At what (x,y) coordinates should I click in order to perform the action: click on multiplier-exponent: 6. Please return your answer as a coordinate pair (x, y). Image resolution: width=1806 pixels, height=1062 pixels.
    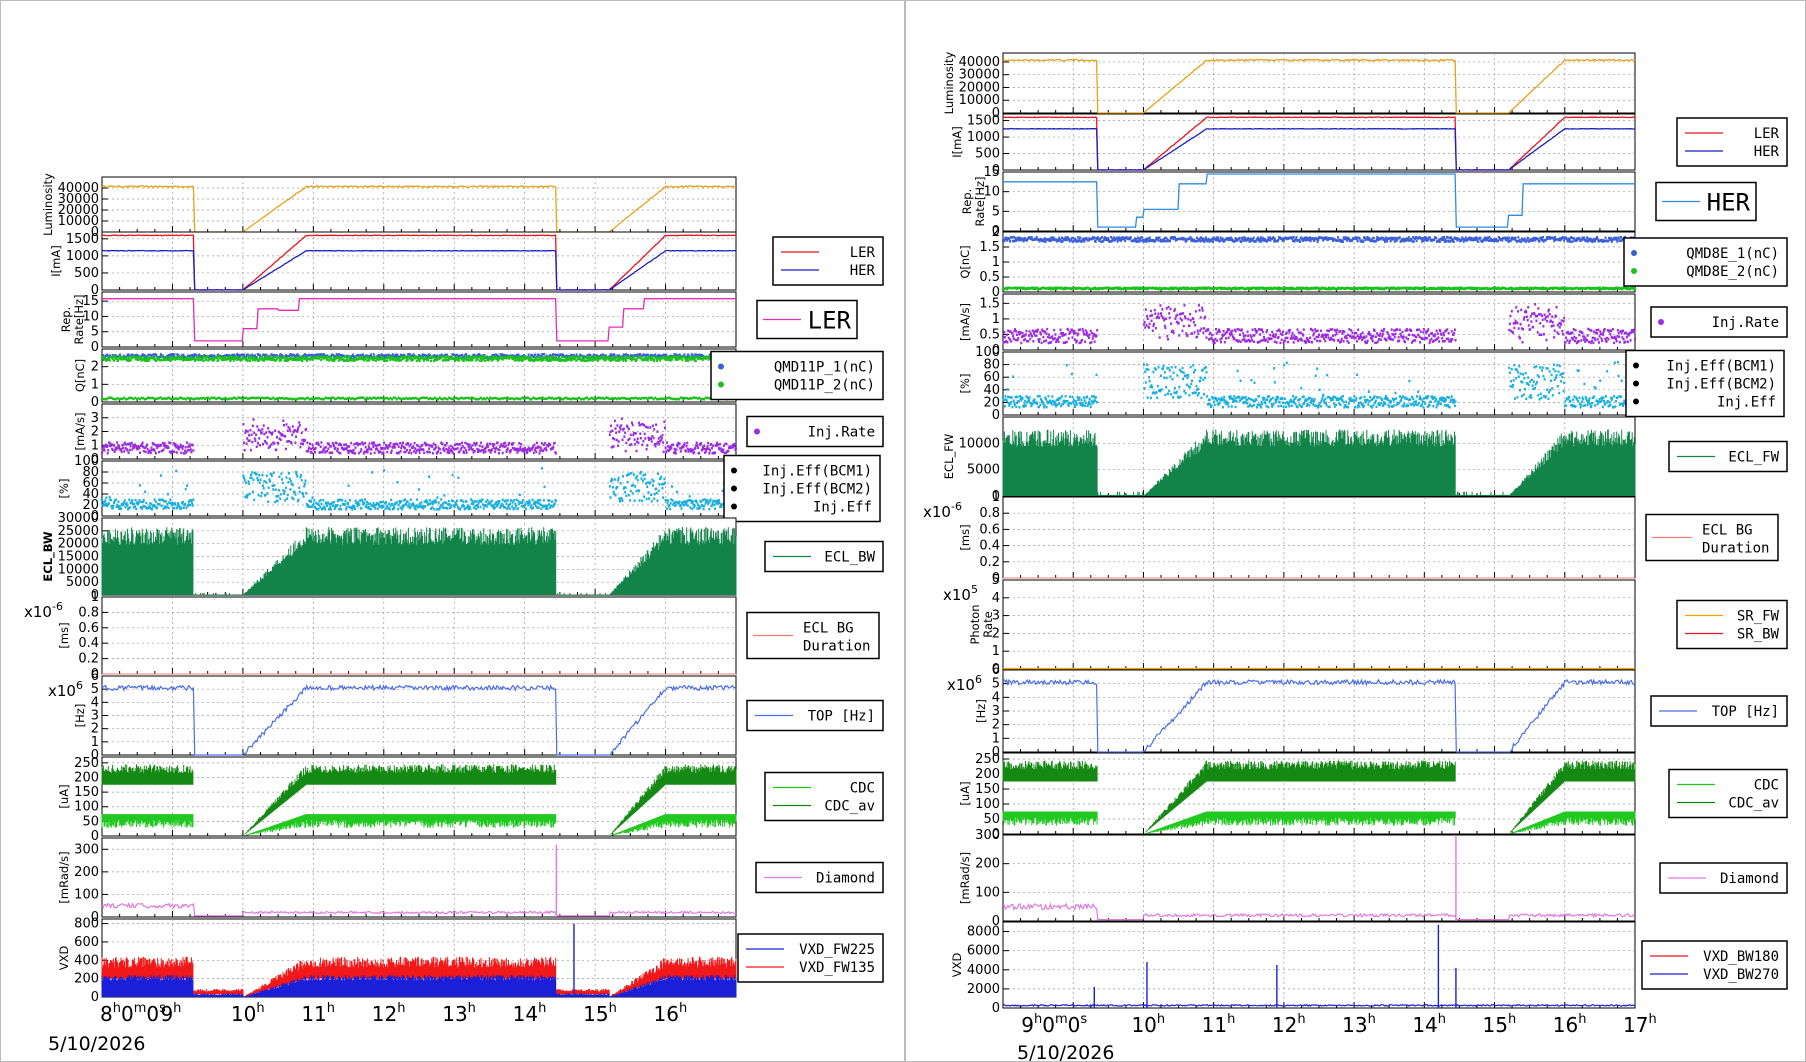
    Looking at the image, I should click on (79, 685).